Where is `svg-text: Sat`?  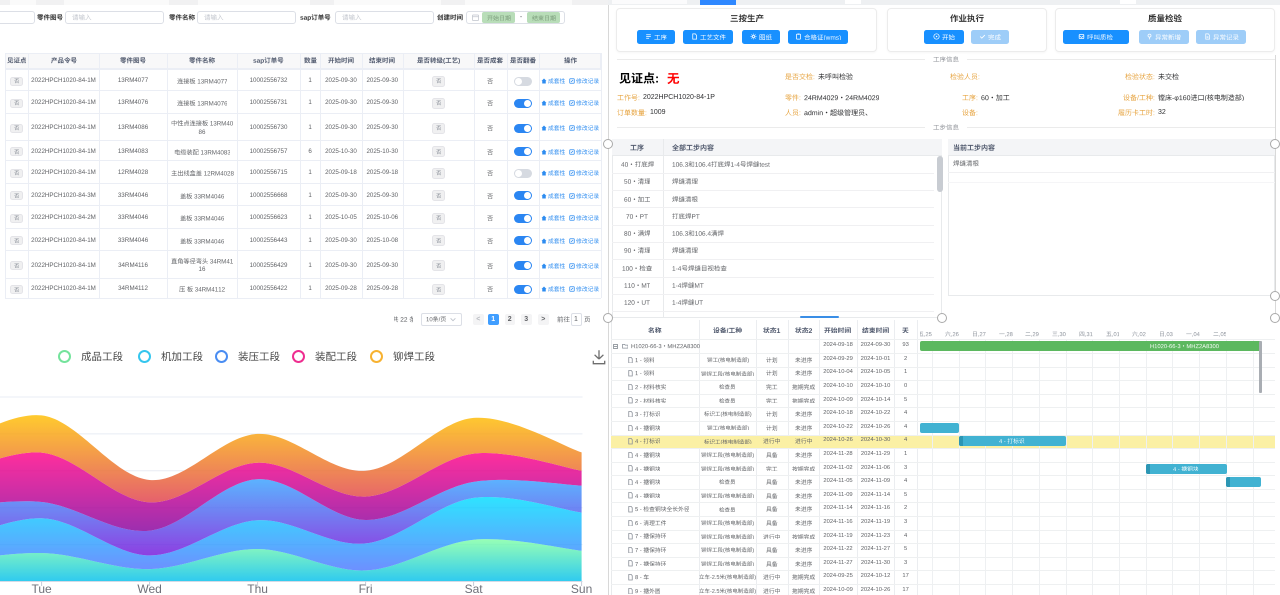 svg-text: Sat is located at coordinates (474, 588).